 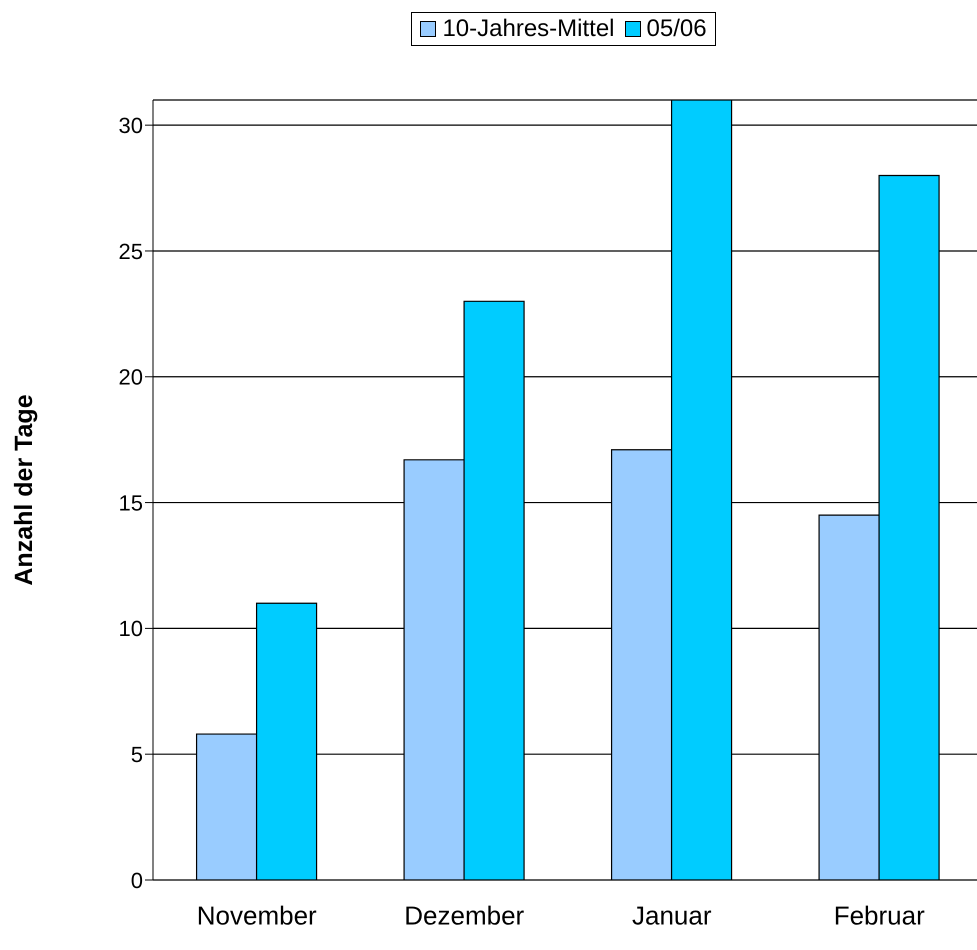 I want to click on x-tick-label: November, so click(x=257, y=915).